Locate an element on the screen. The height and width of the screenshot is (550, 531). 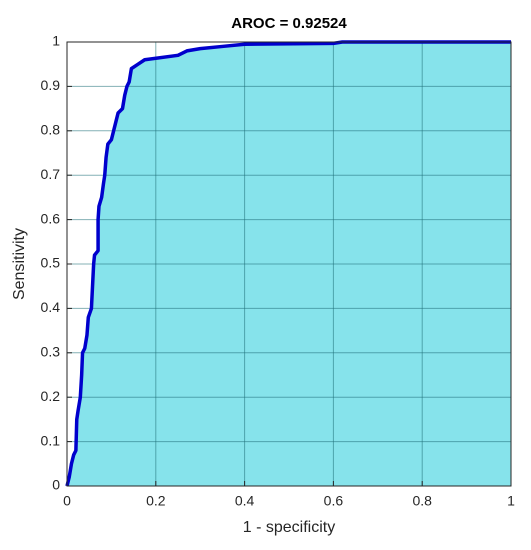
y-tick-label: 0.8 is located at coordinates (51, 130).